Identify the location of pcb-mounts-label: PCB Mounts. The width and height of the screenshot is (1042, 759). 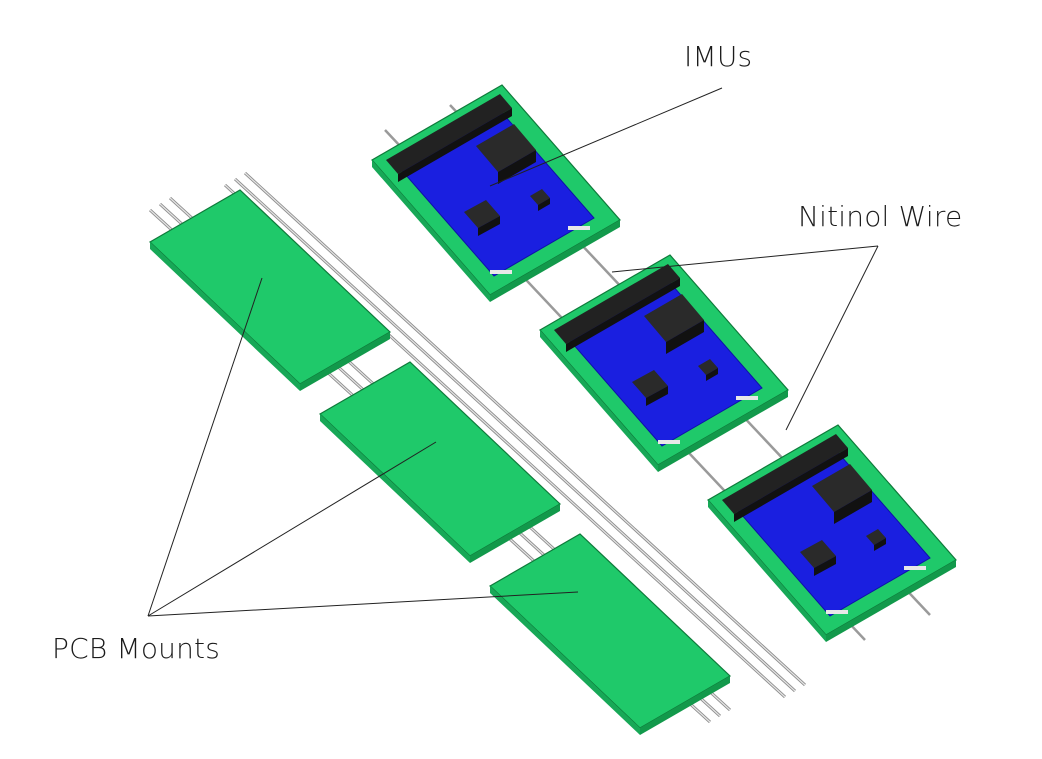
(136, 648).